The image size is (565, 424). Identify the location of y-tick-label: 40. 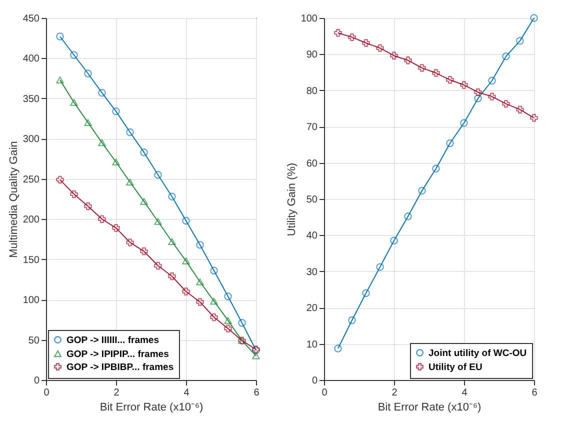
(312, 236).